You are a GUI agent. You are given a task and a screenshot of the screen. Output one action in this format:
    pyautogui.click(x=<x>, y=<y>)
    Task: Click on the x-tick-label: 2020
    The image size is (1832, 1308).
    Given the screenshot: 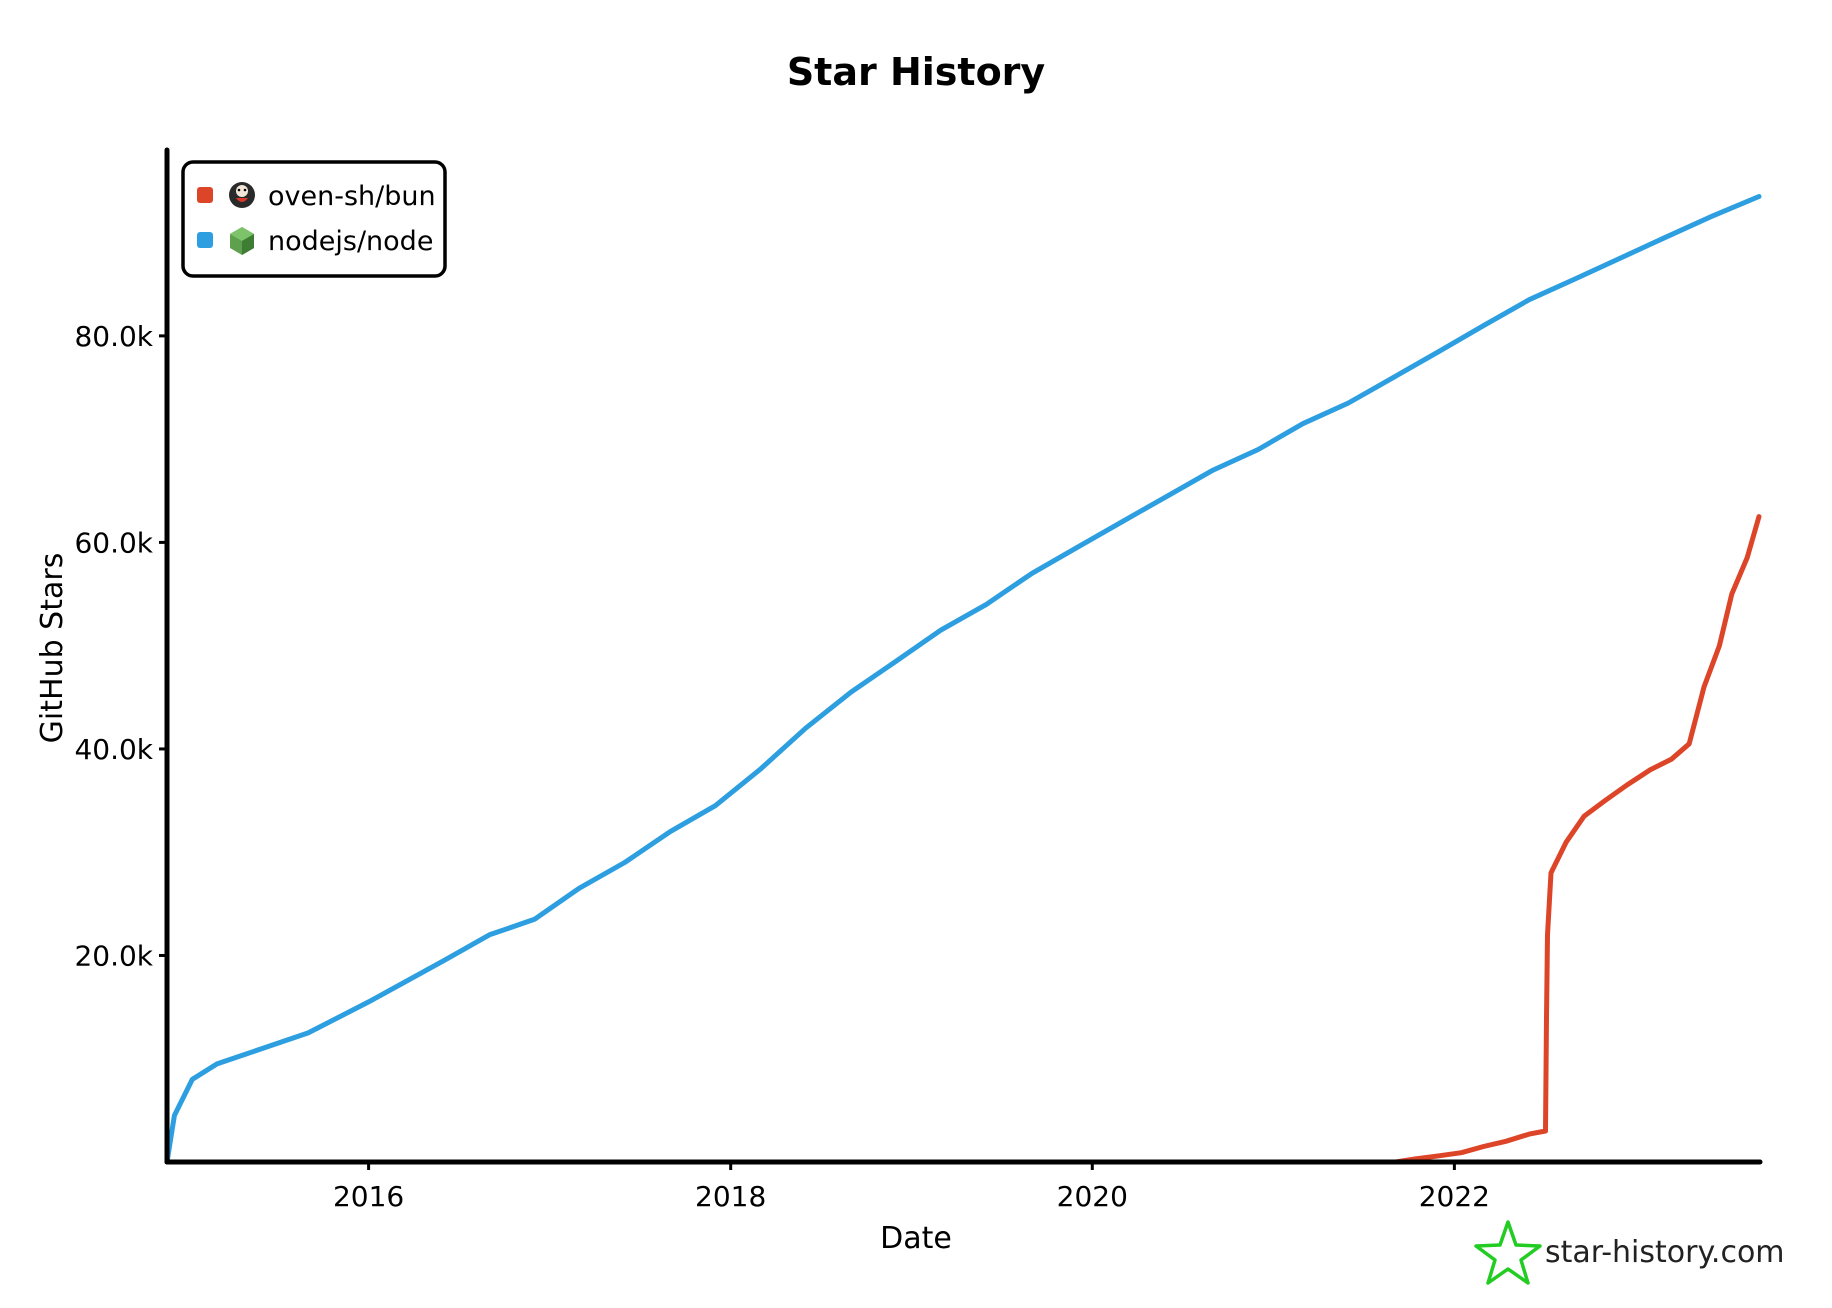 What is the action you would take?
    pyautogui.click(x=1092, y=1196)
    